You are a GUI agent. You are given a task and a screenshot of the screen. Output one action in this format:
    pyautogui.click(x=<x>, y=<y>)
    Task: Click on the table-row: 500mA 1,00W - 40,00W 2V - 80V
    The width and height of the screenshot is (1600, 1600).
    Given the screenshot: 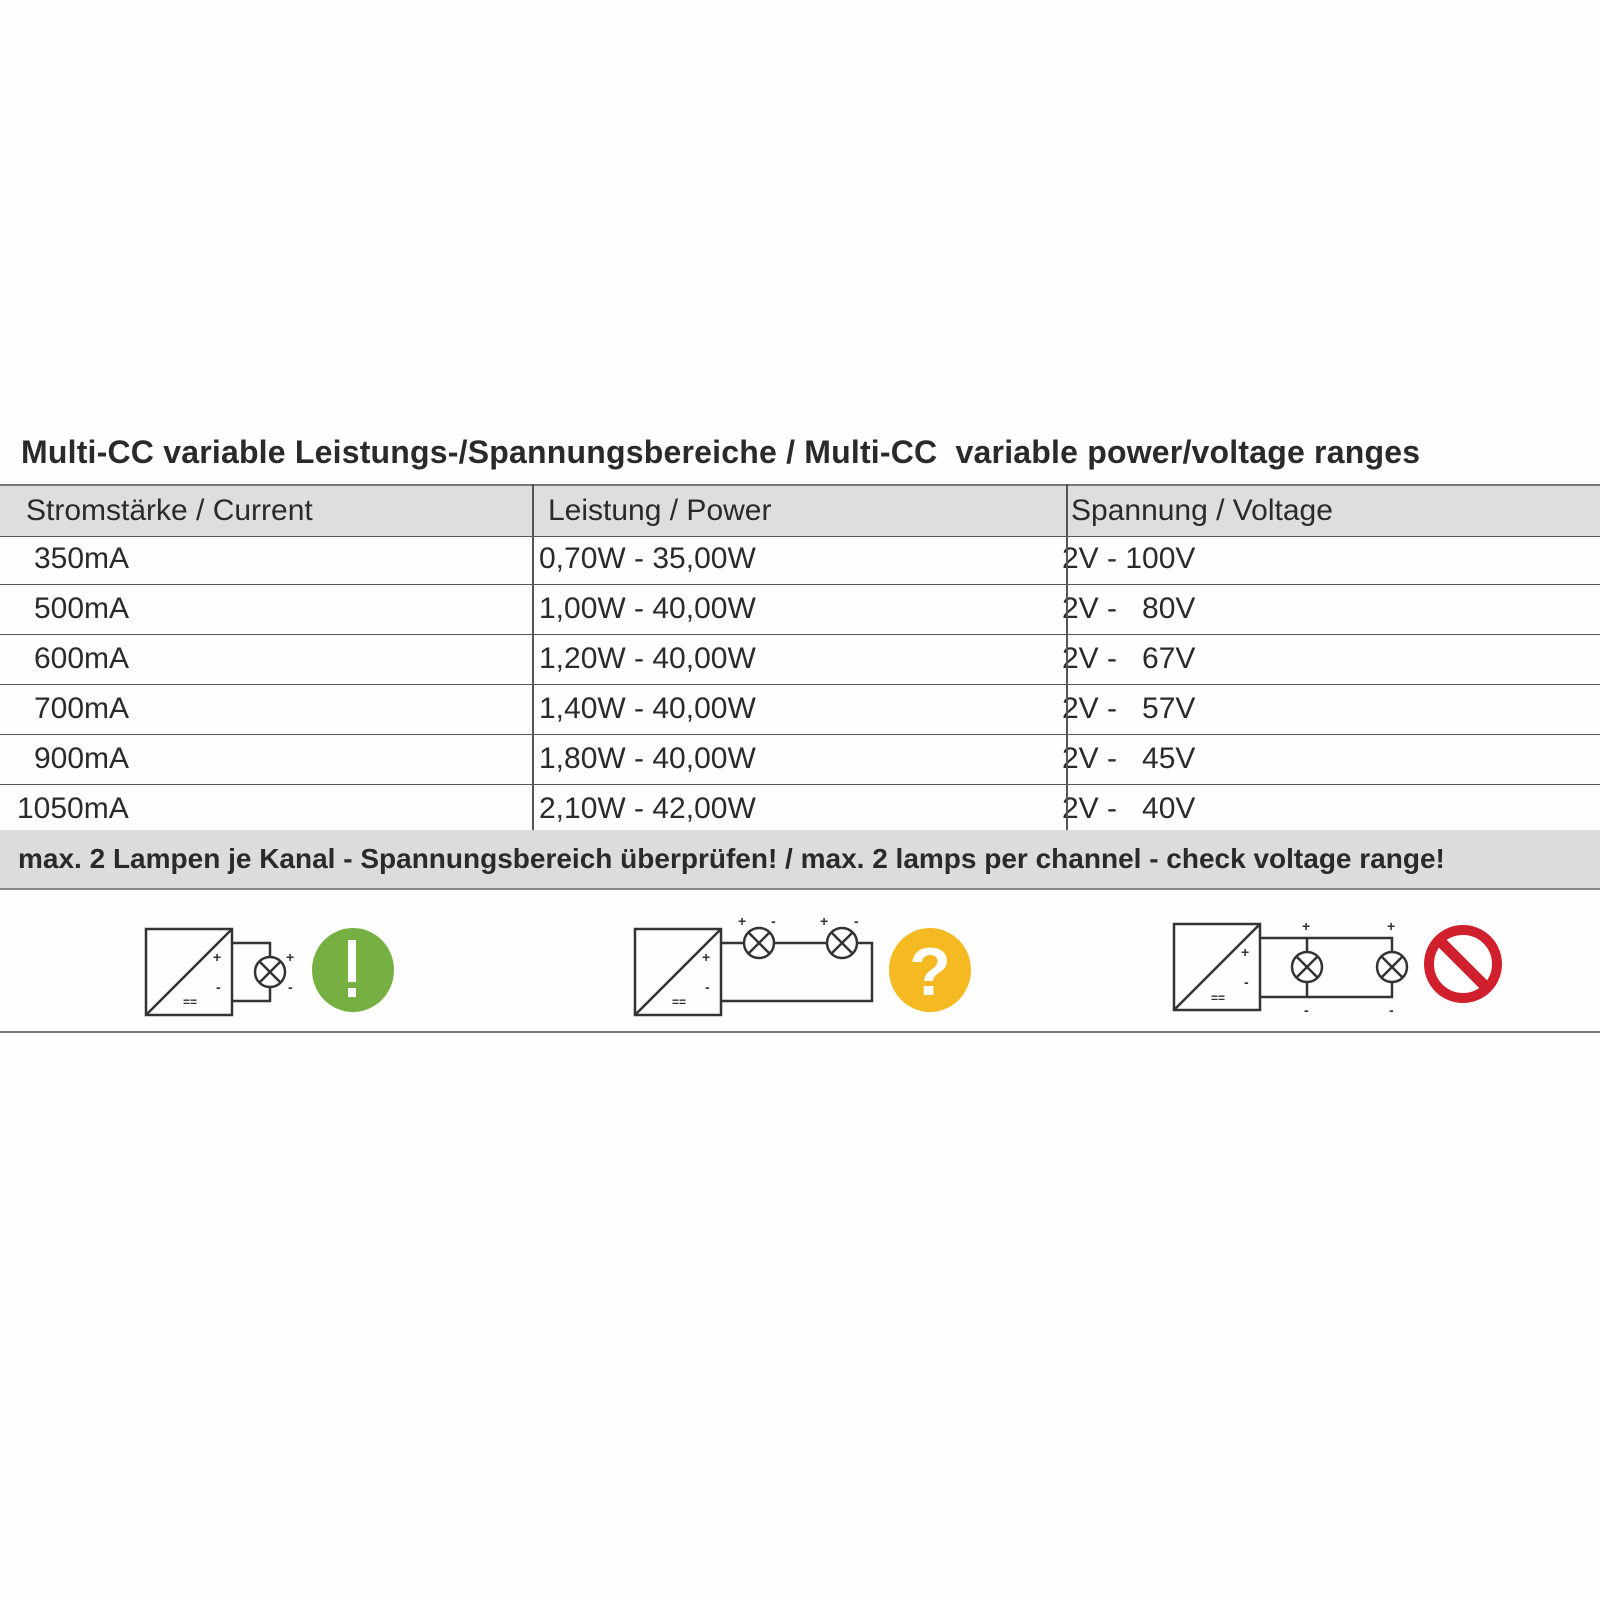 What is the action you would take?
    pyautogui.click(x=800, y=609)
    